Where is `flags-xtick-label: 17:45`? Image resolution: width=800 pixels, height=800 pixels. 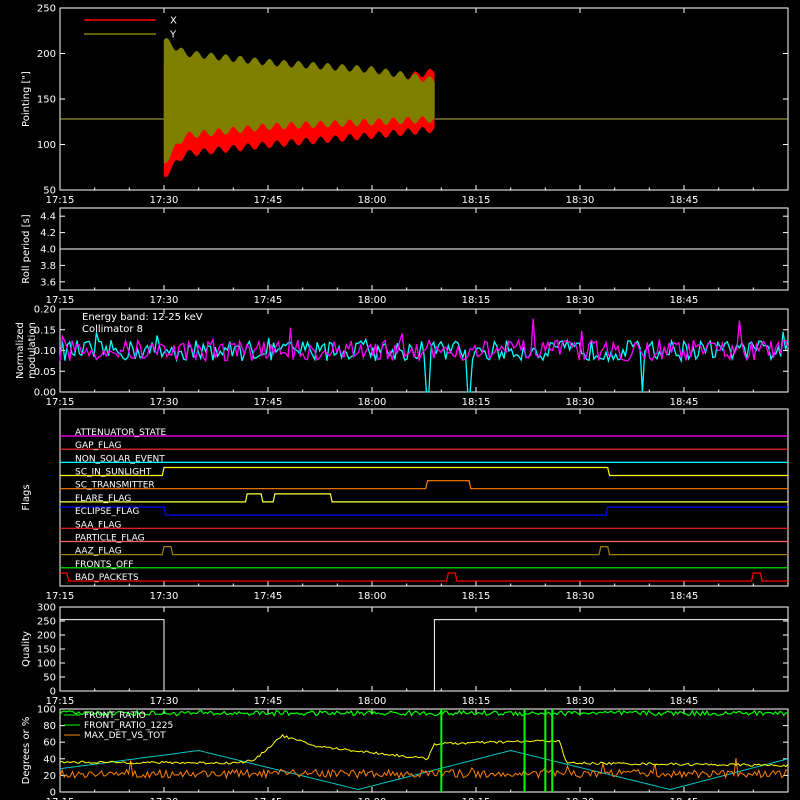 flags-xtick-label: 17:45 is located at coordinates (268, 596).